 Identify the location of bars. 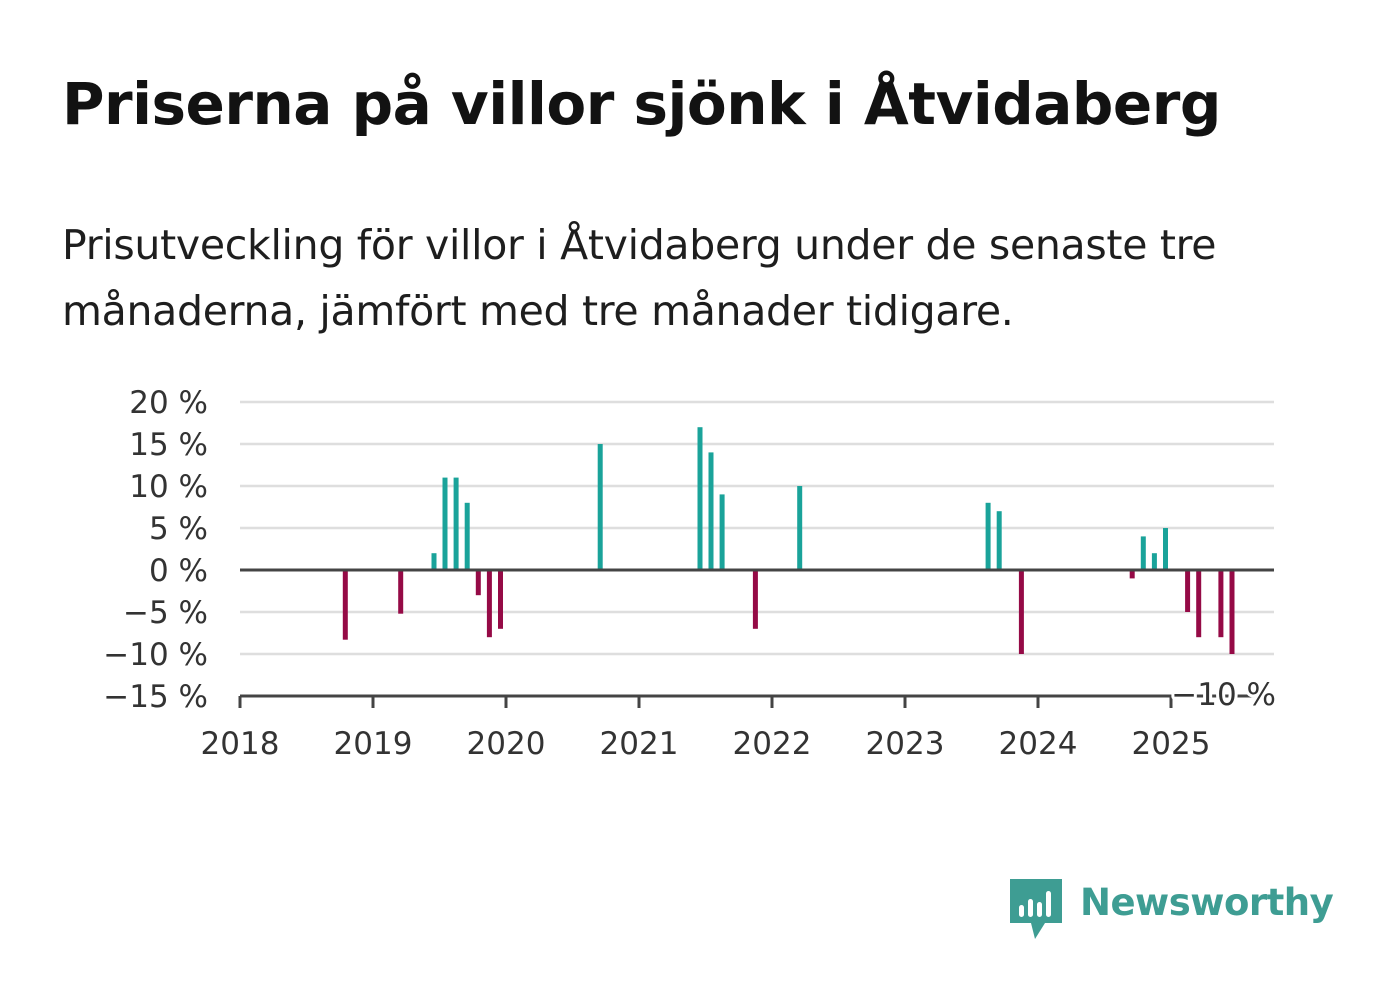
(788, 540).